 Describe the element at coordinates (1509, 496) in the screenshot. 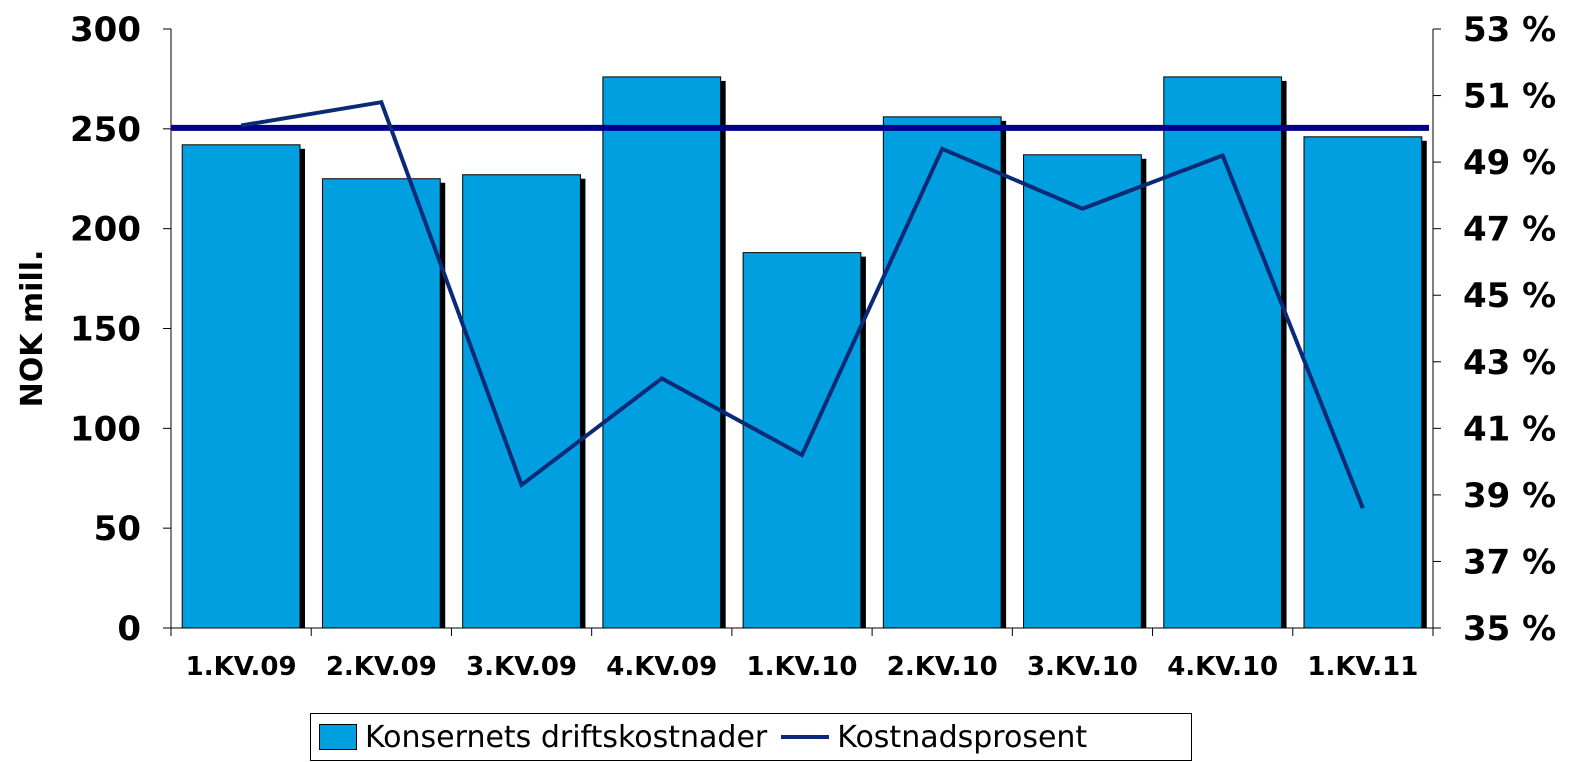

I see `y-tick-label-right: 39 %` at that location.